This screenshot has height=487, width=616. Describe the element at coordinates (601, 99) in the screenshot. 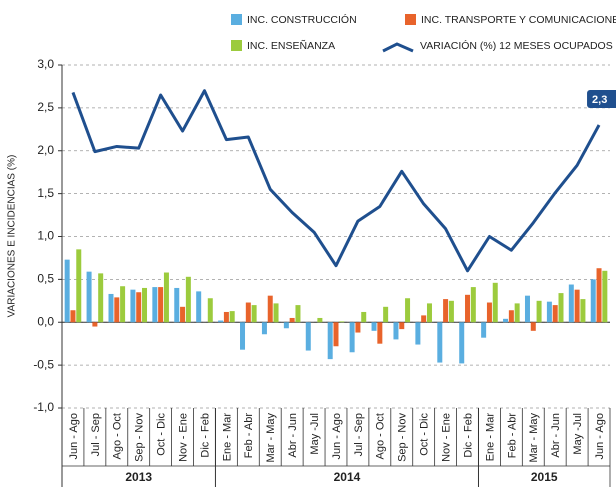

I see `annotation-box` at that location.